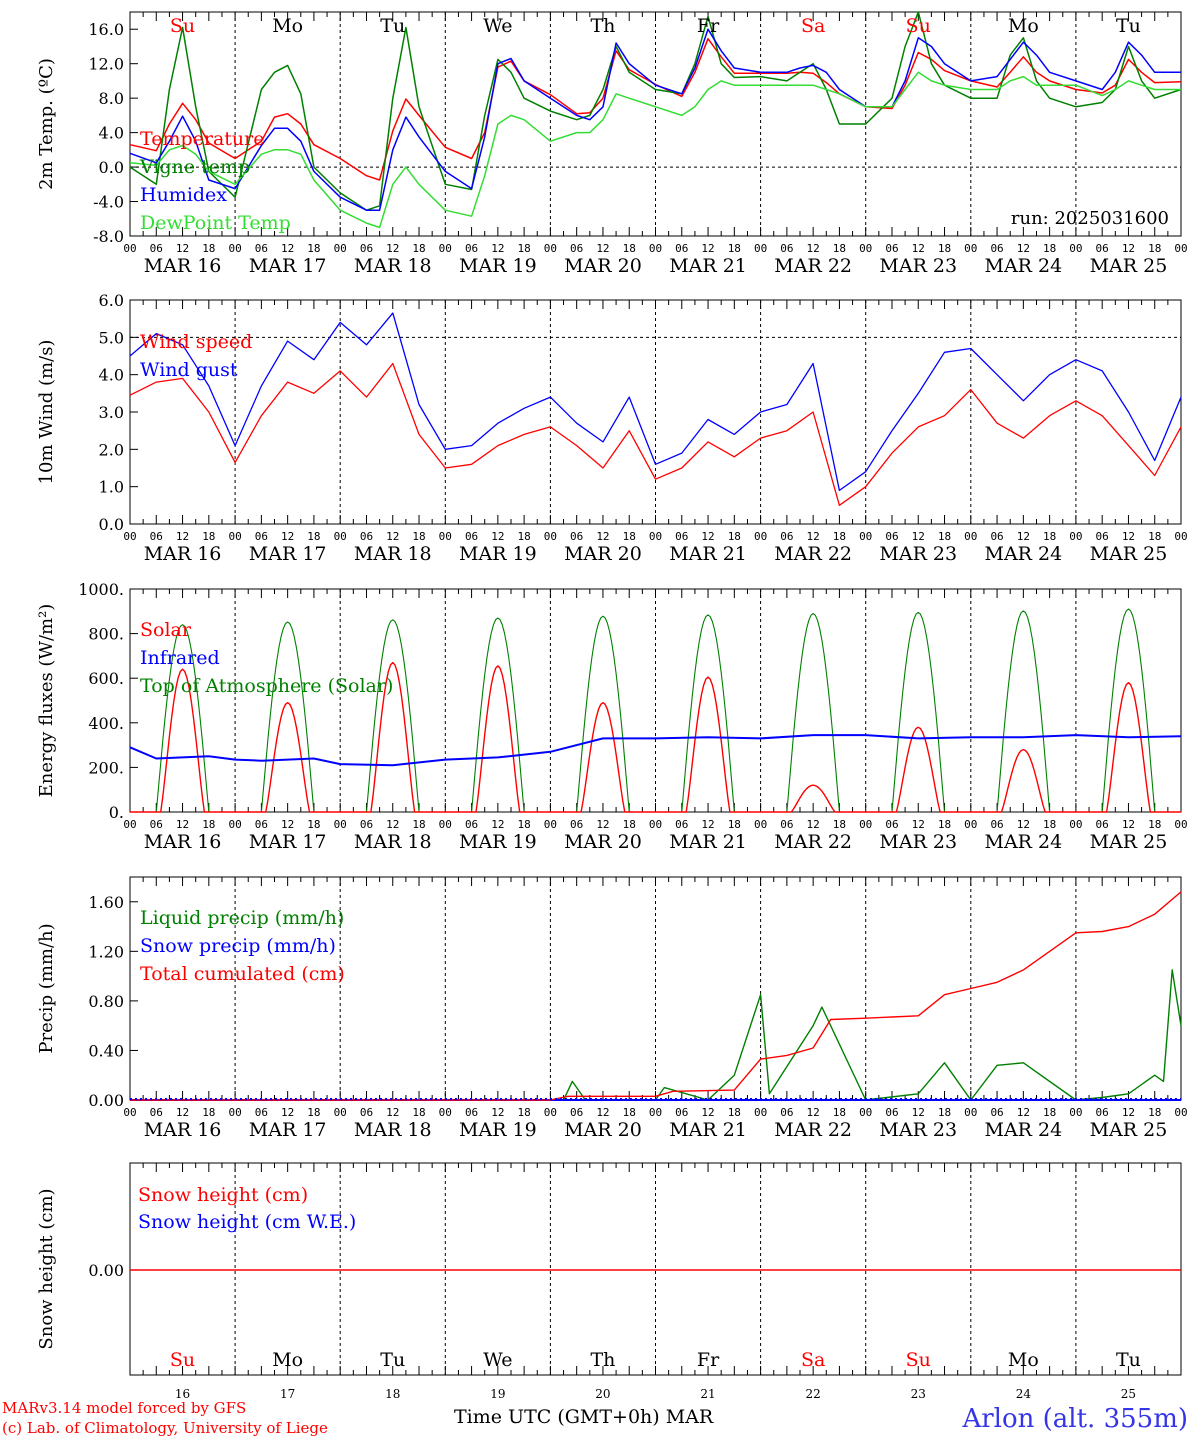  I want to click on series-wind-gust, so click(655, 402).